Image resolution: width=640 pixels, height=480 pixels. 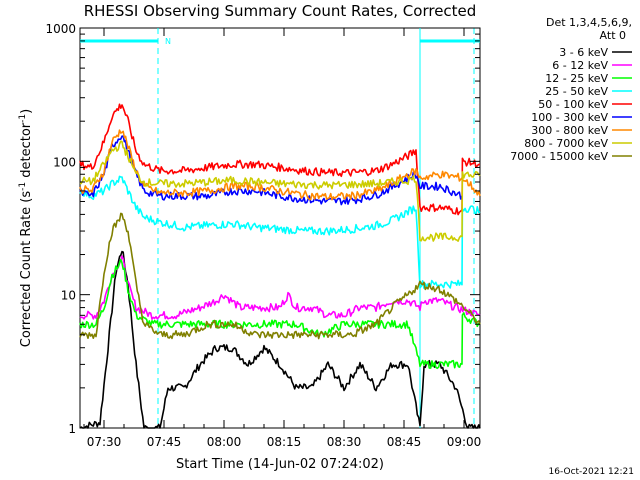 What do you see at coordinates (60, 29) in the screenshot?
I see `y-tick-label: 1000` at bounding box center [60, 29].